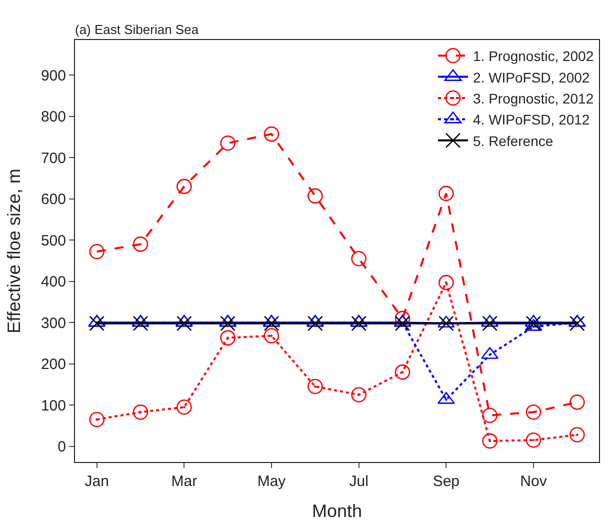 The width and height of the screenshot is (608, 526). What do you see at coordinates (531, 77) in the screenshot?
I see `legend-label: 2. WIPoFSD, 2002` at bounding box center [531, 77].